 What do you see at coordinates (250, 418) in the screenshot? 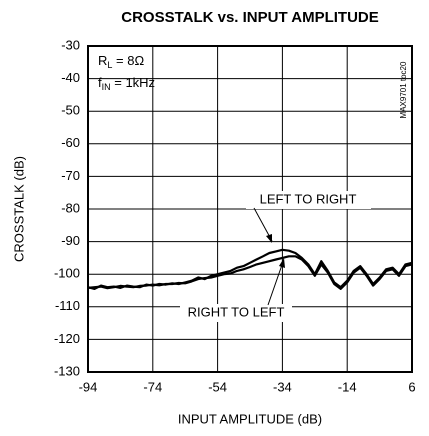
I see `x-axis-label: INPUT AMPLITUDE (dB)` at bounding box center [250, 418].